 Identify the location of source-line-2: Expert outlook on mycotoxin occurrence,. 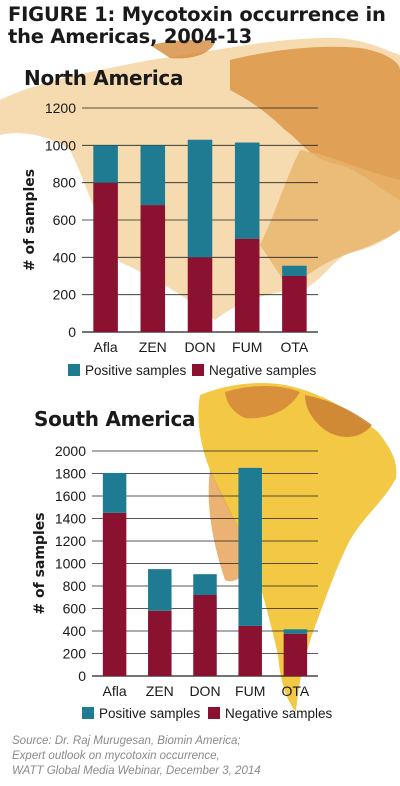
(116, 756).